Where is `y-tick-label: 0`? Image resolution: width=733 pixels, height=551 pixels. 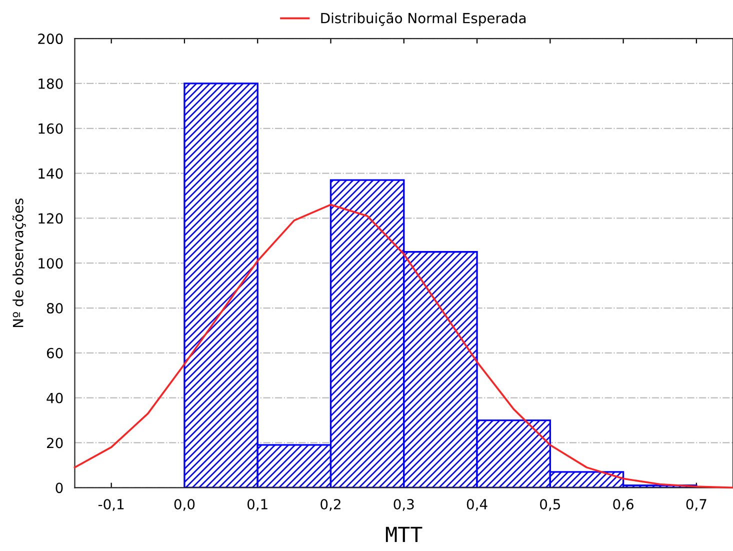
y-tick-label: 0 is located at coordinates (59, 488).